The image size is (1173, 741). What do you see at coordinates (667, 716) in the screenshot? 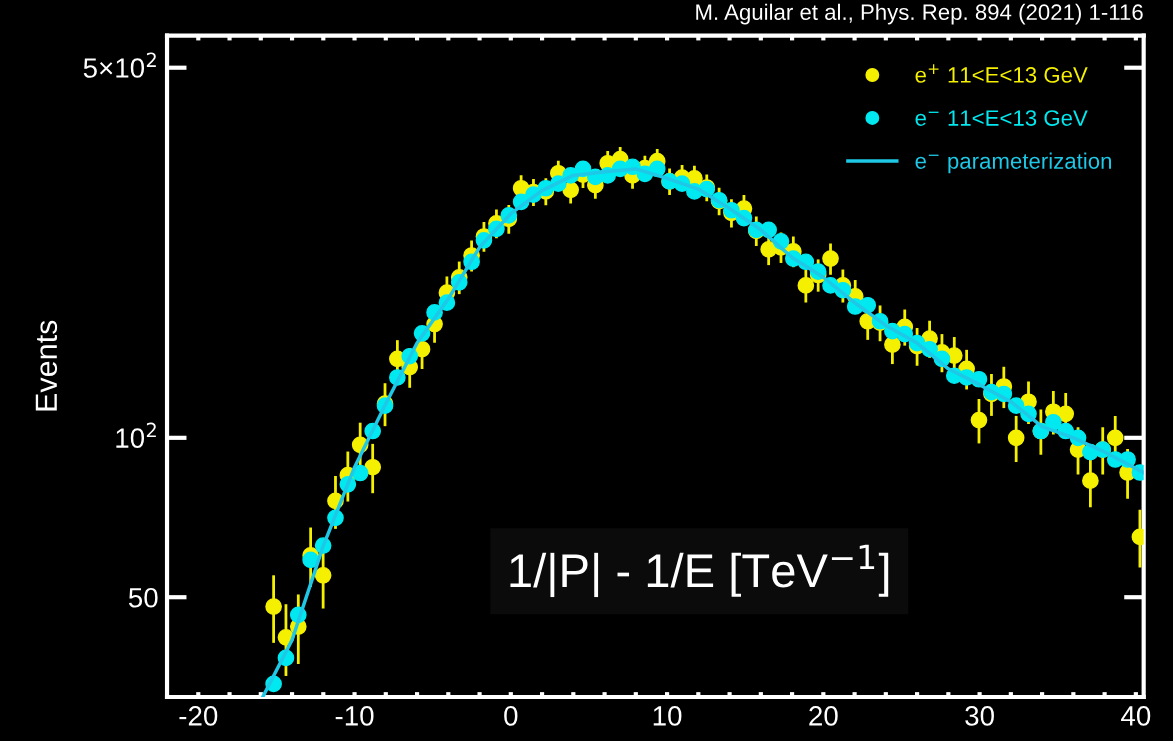
I see `x-tick-label: 10` at bounding box center [667, 716].